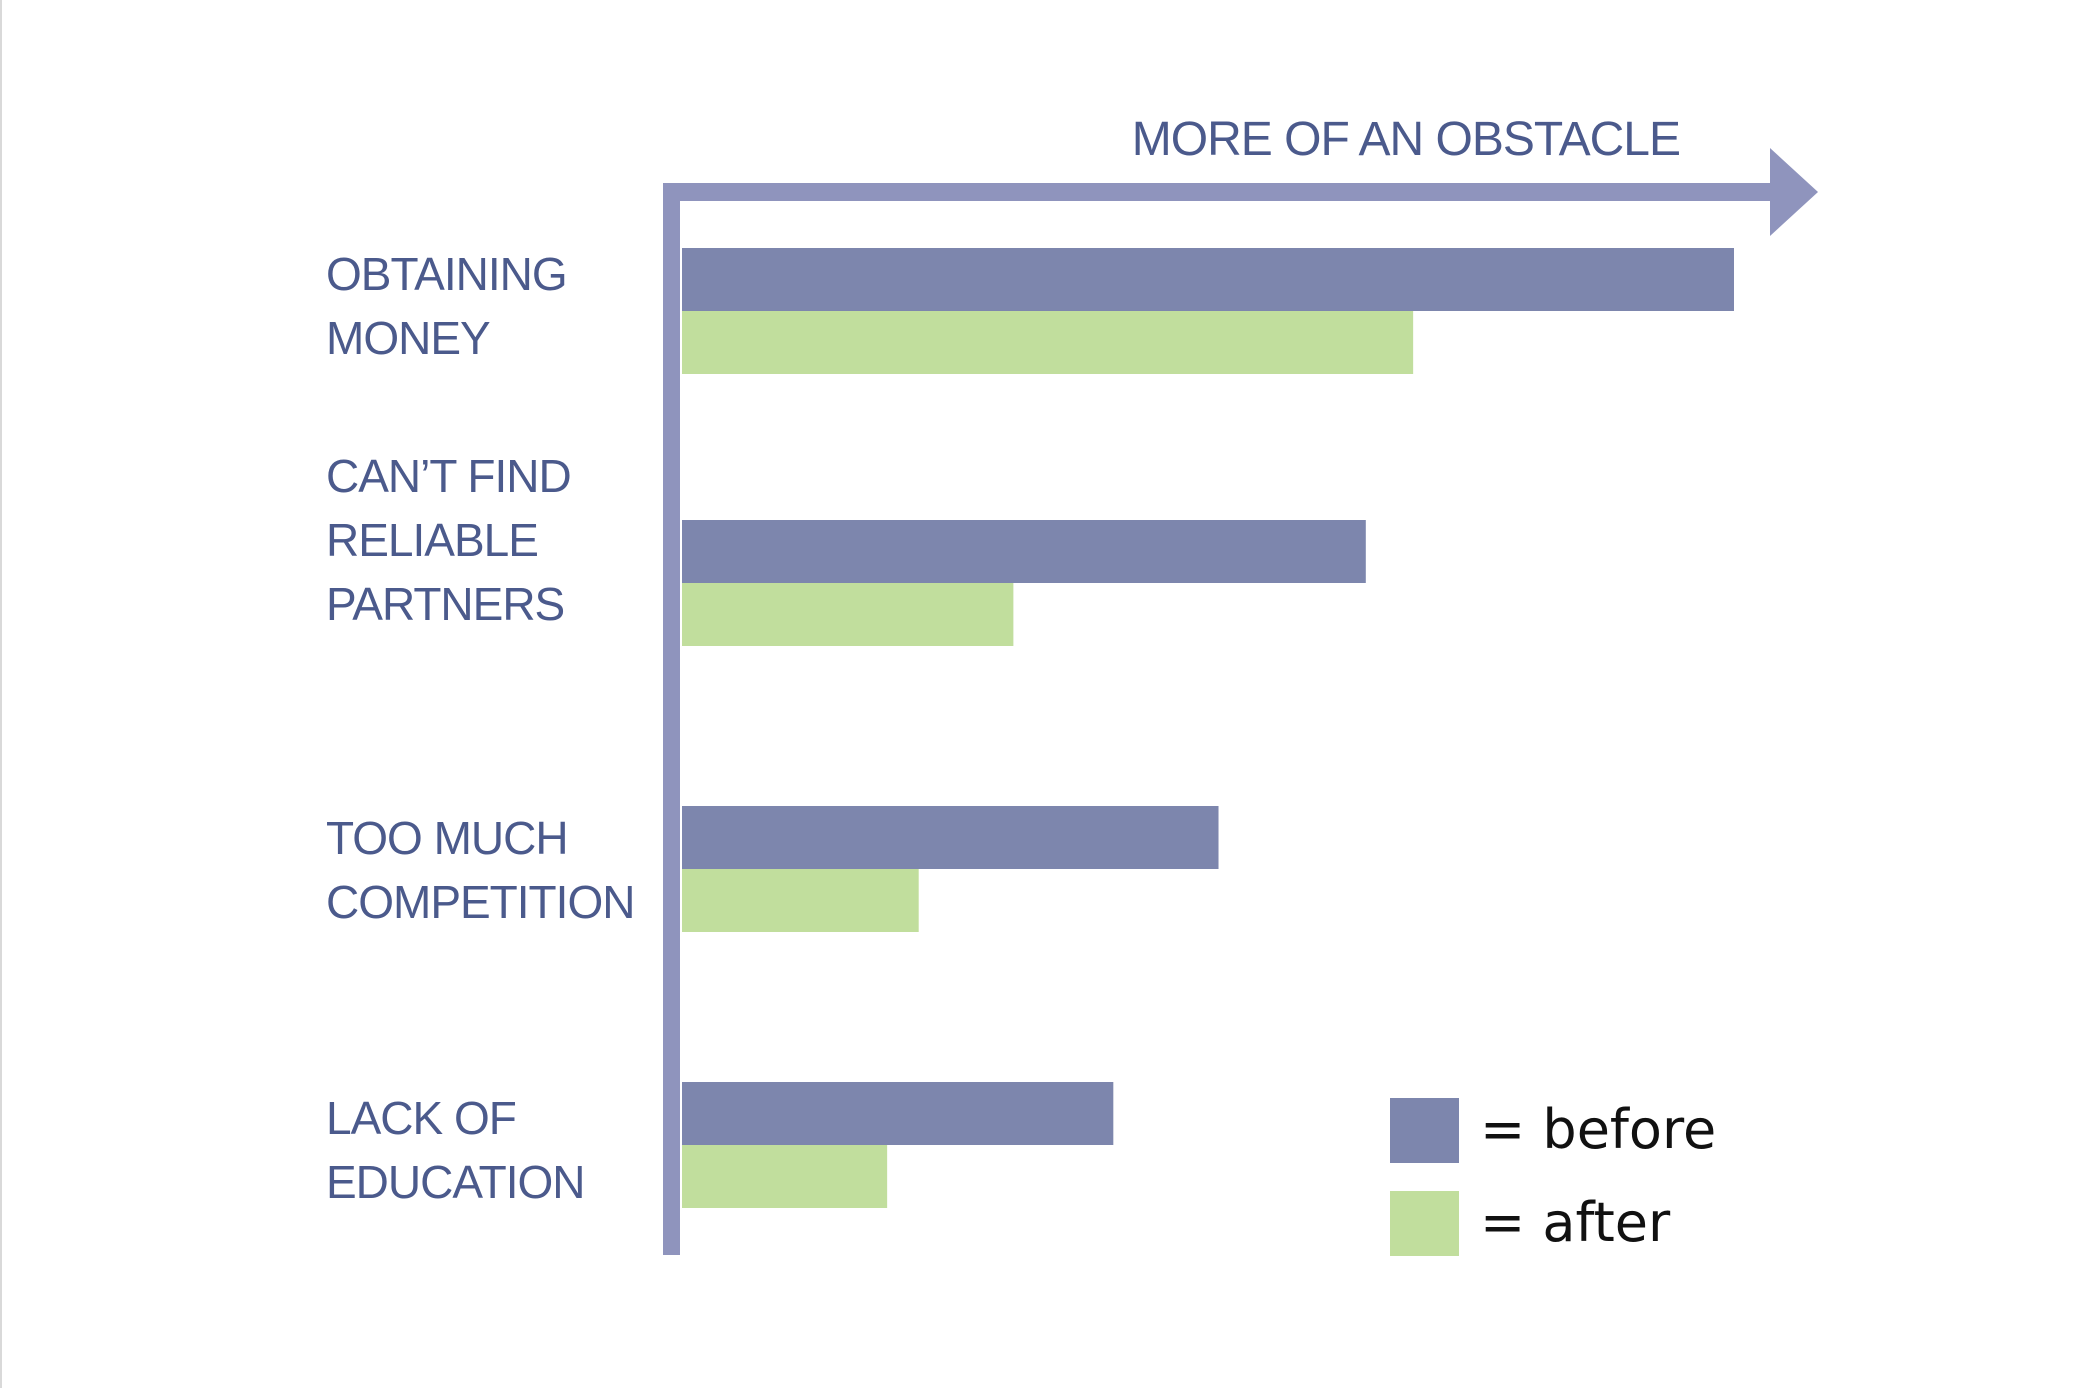  What do you see at coordinates (480, 870) in the screenshot?
I see `category-label-2: TOO MUCH COMPETITION` at bounding box center [480, 870].